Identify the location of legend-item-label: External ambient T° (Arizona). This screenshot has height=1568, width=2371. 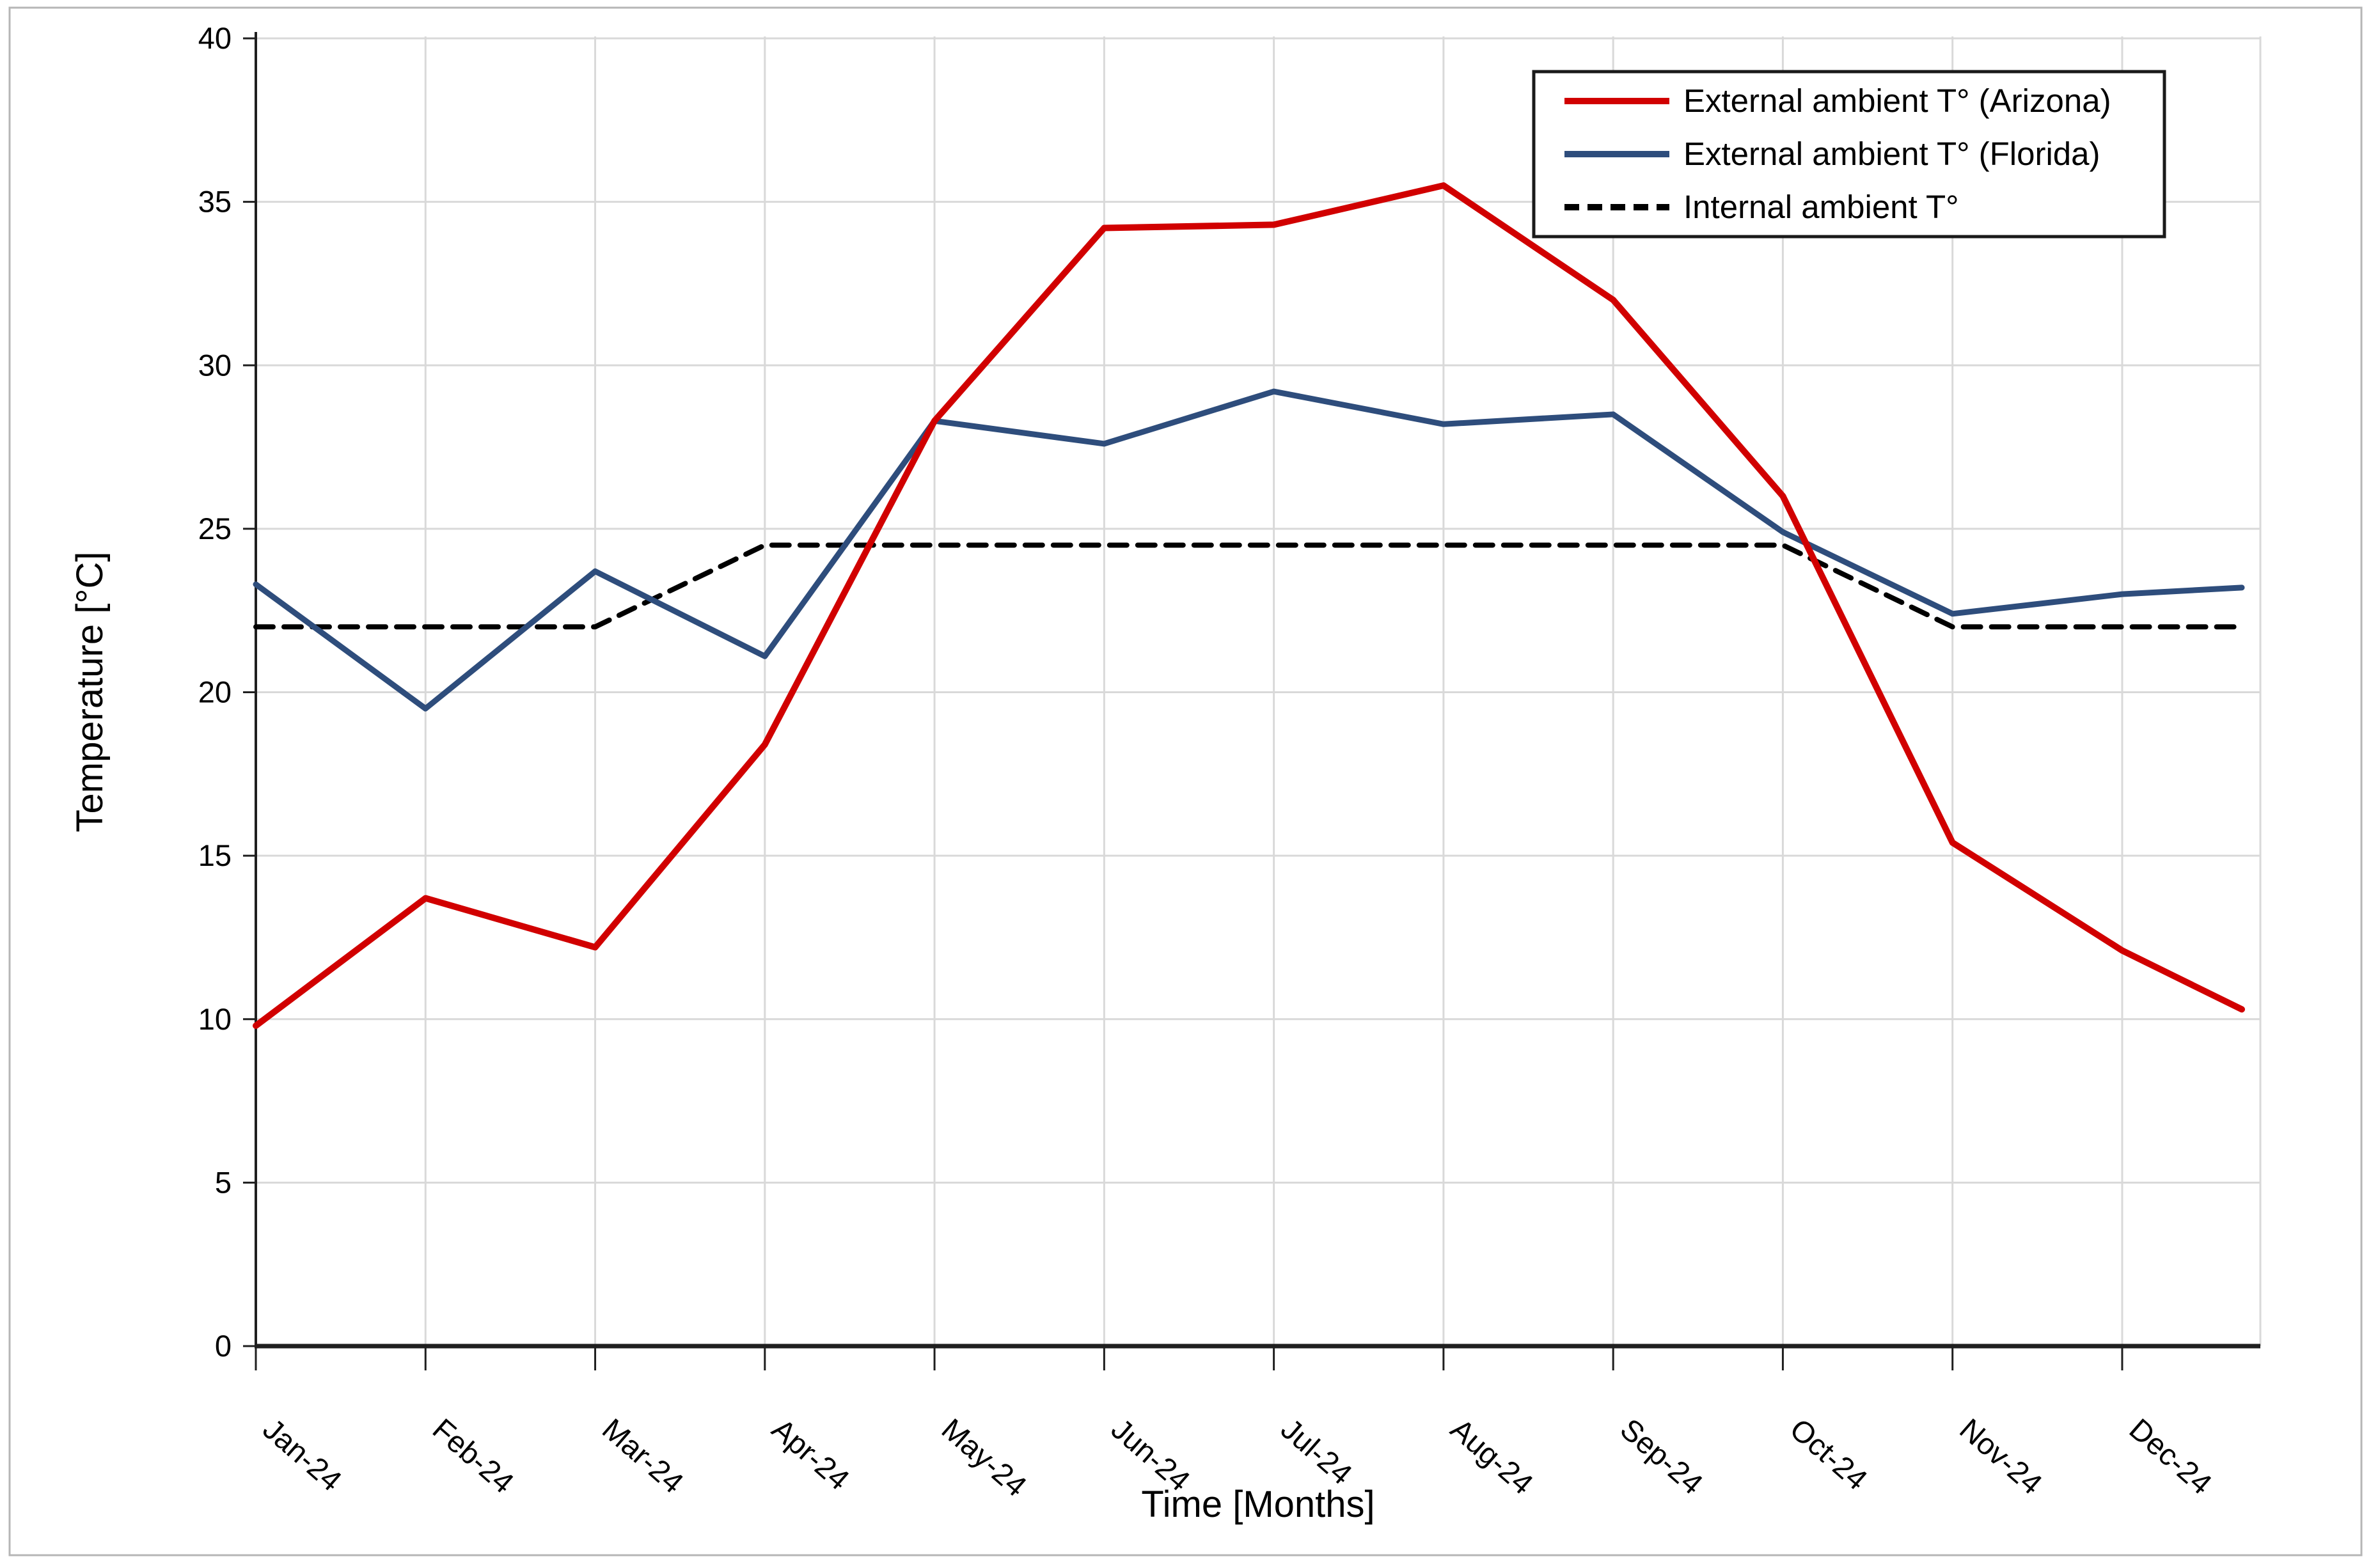
(1897, 100).